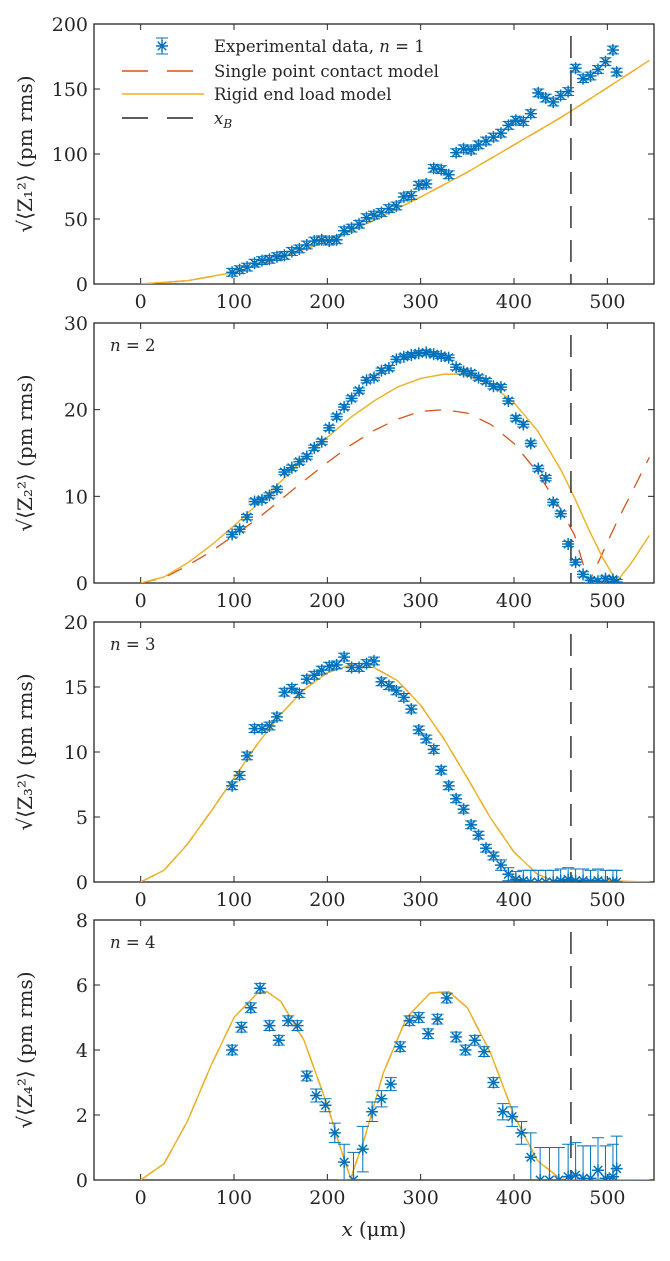 This screenshot has height=1261, width=670. I want to click on x-tick-label: 200, so click(327, 302).